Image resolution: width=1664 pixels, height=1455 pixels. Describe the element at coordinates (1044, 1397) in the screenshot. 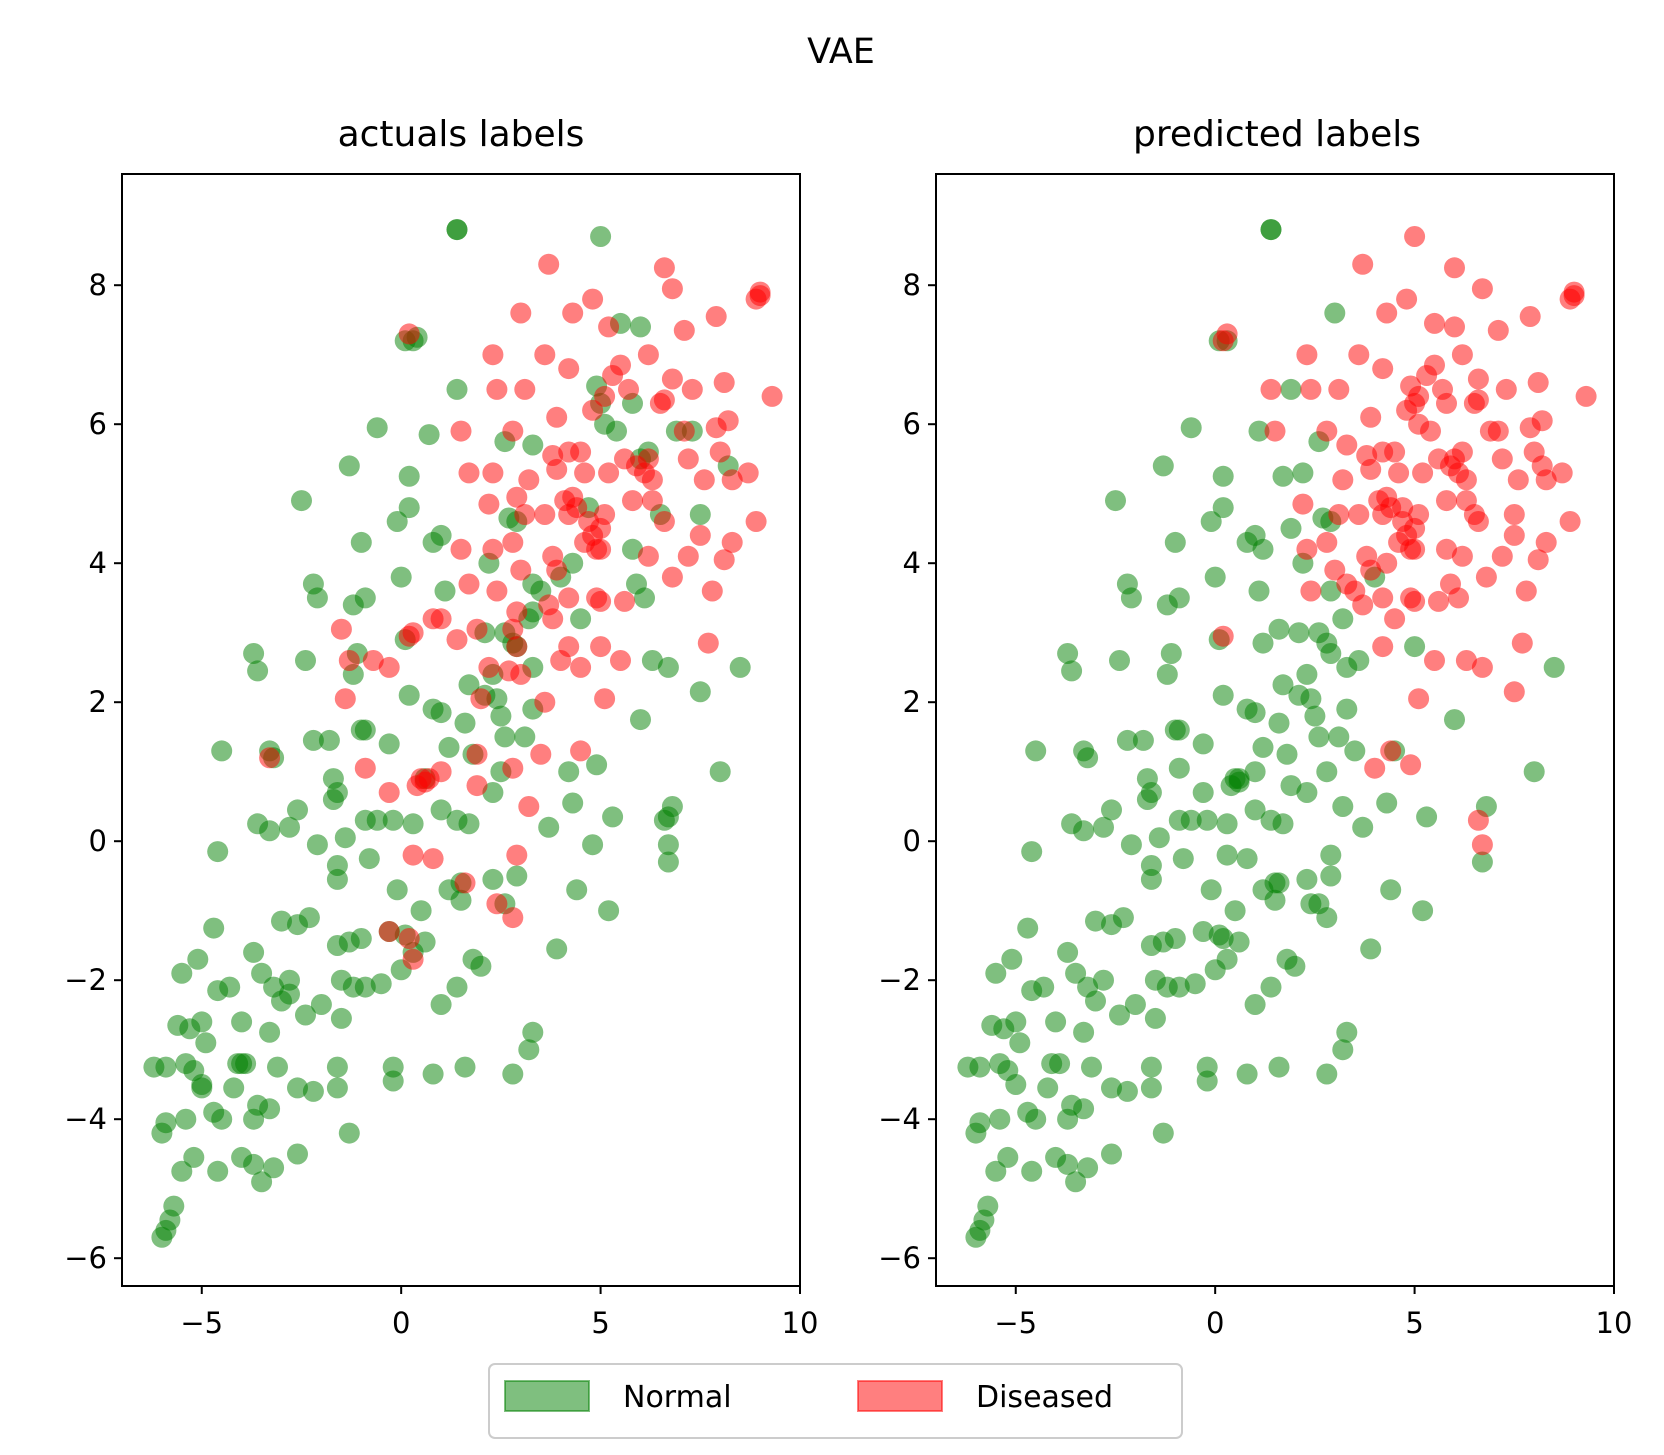

I see `legend-label-diseased: Diseased` at that location.